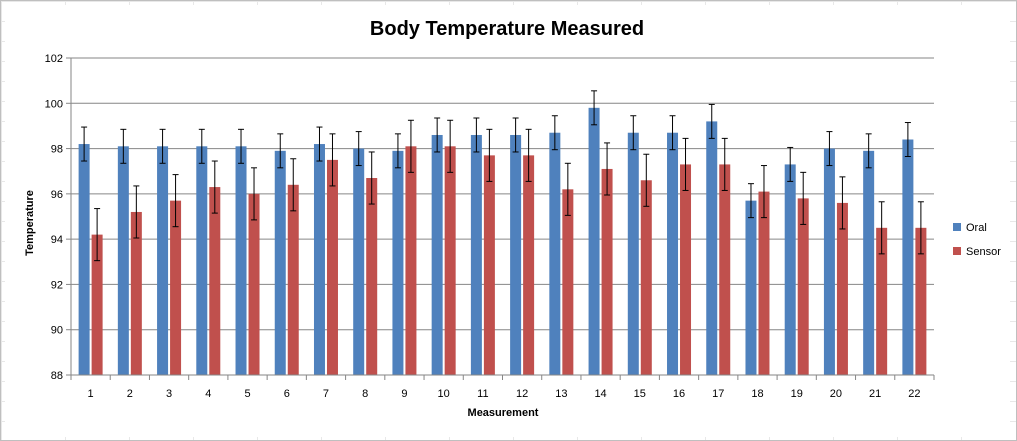 The width and height of the screenshot is (1017, 441). I want to click on x-tick-label: 12, so click(522, 394).